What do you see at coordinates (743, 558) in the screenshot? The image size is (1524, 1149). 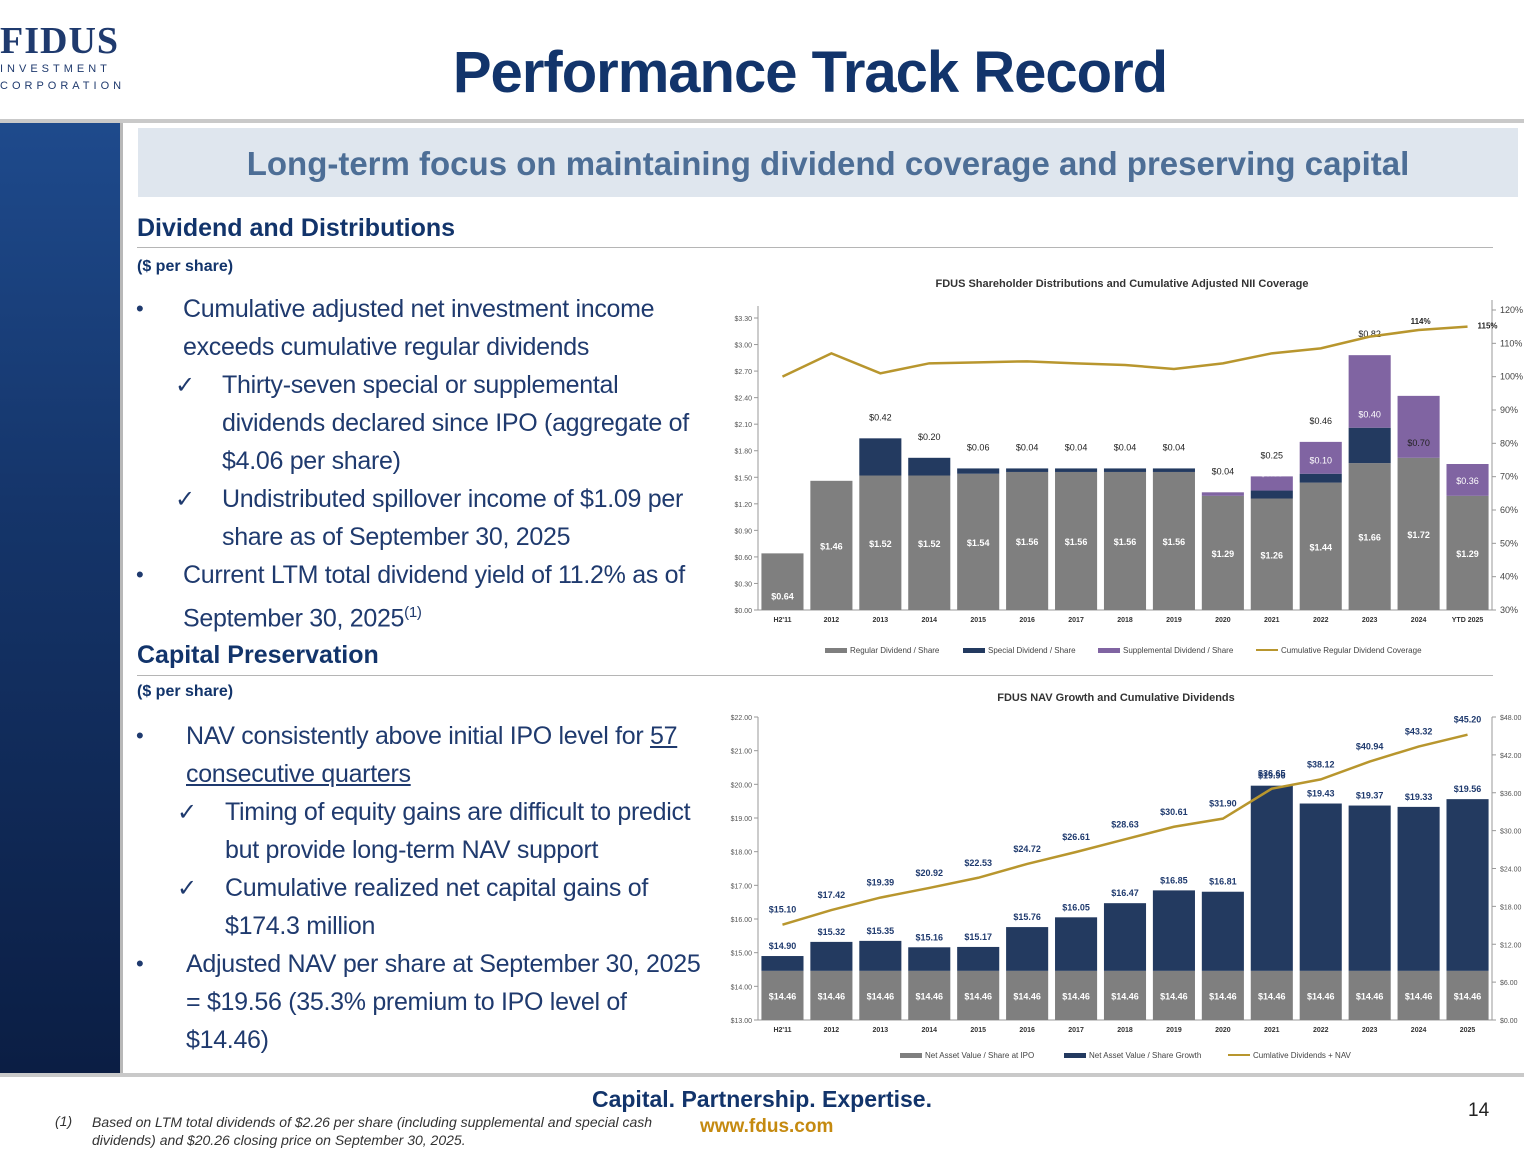 I see `y-tick-label: $0.60` at bounding box center [743, 558].